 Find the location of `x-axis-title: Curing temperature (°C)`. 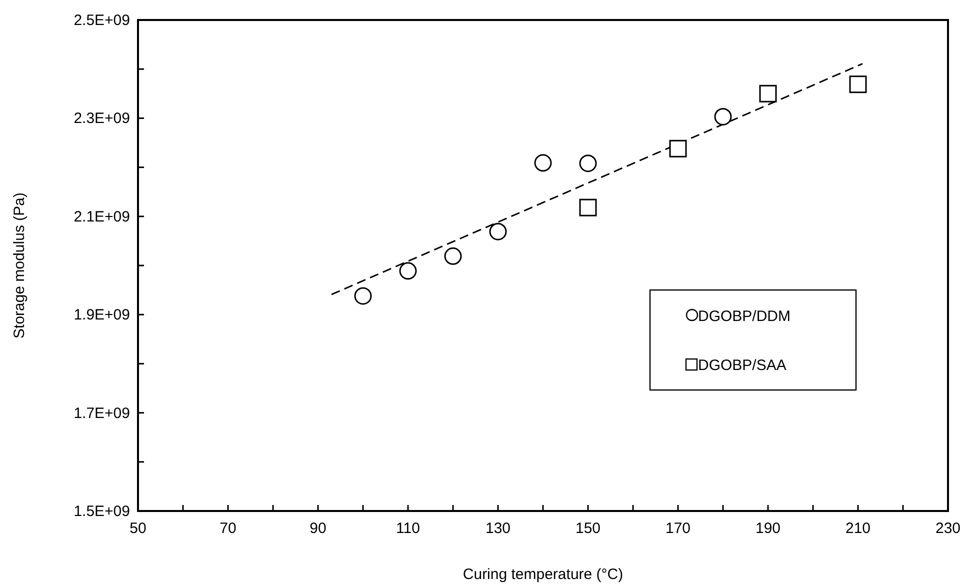

x-axis-title: Curing temperature (°C) is located at coordinates (543, 574).